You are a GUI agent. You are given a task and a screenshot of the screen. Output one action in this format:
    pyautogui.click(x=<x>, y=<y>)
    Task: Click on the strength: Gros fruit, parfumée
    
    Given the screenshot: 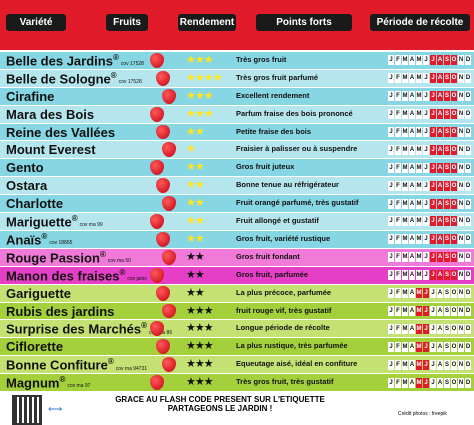 What is the action you would take?
    pyautogui.click(x=272, y=274)
    